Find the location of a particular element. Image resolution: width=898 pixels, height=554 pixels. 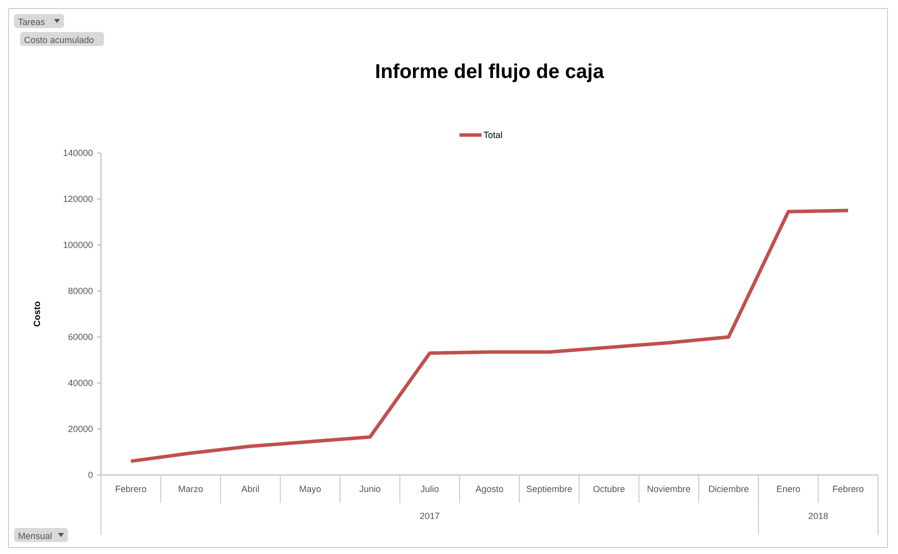

x-tick-label: Agosto is located at coordinates (489, 489).